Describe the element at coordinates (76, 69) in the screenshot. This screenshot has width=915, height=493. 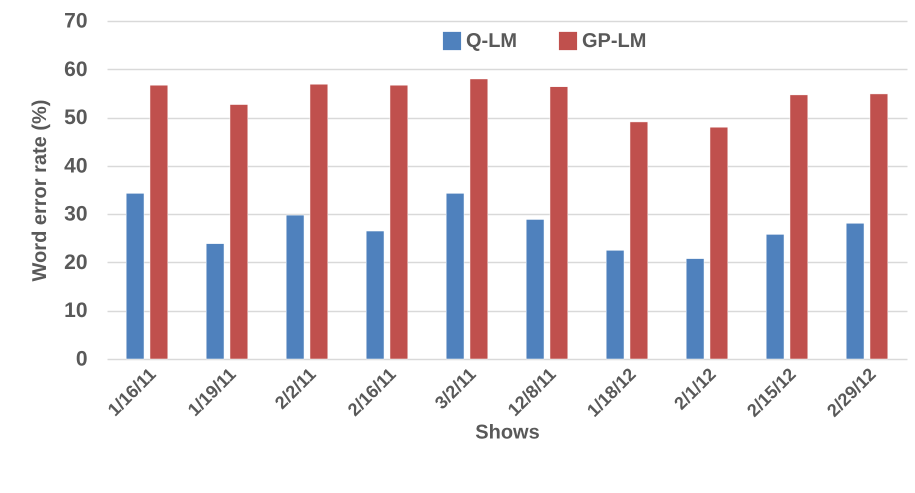
I see `y-tick-label: 60` at that location.